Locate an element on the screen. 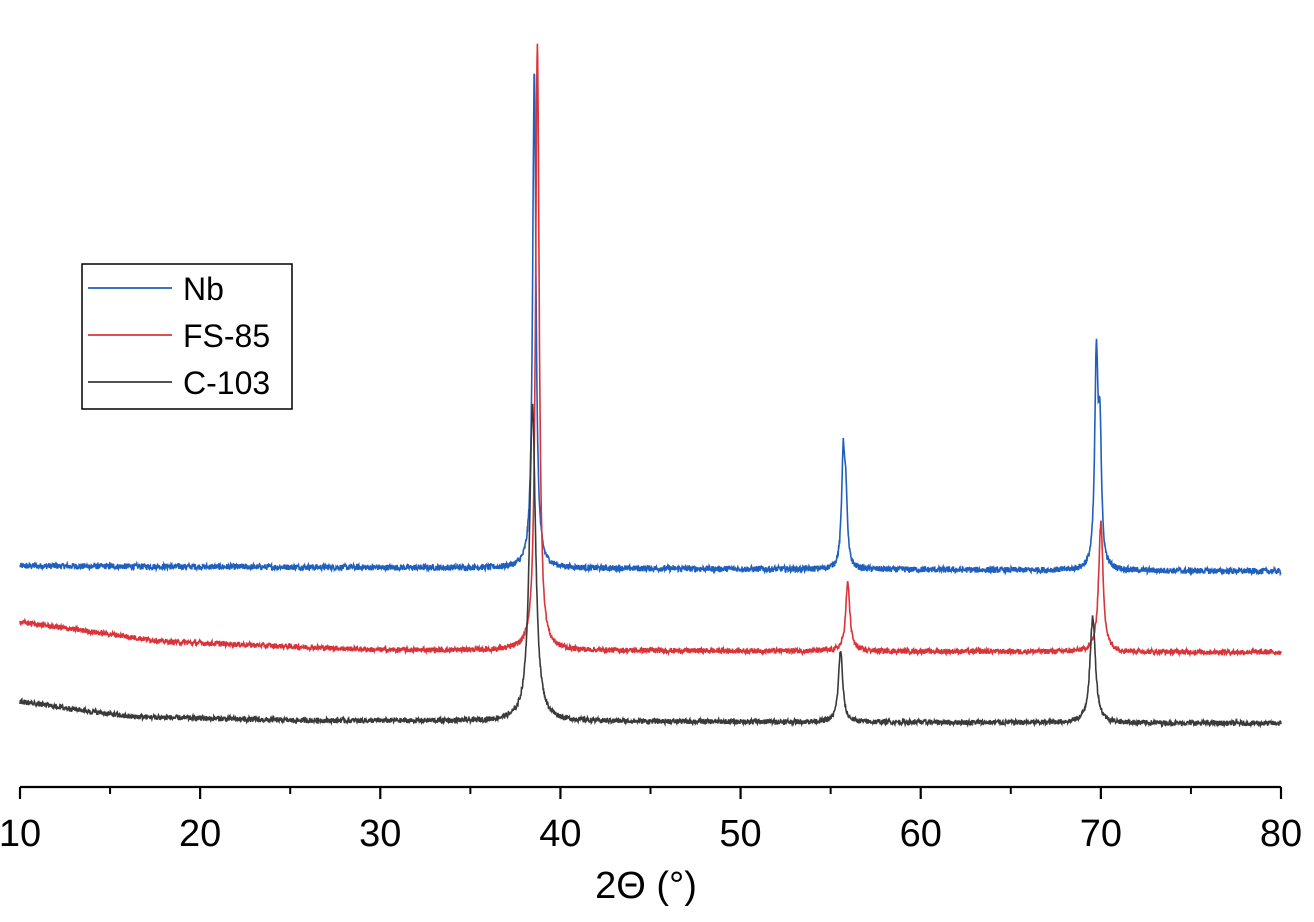 Image resolution: width=1314 pixels, height=922 pixels. x-tick-label: 80 is located at coordinates (1281, 834).